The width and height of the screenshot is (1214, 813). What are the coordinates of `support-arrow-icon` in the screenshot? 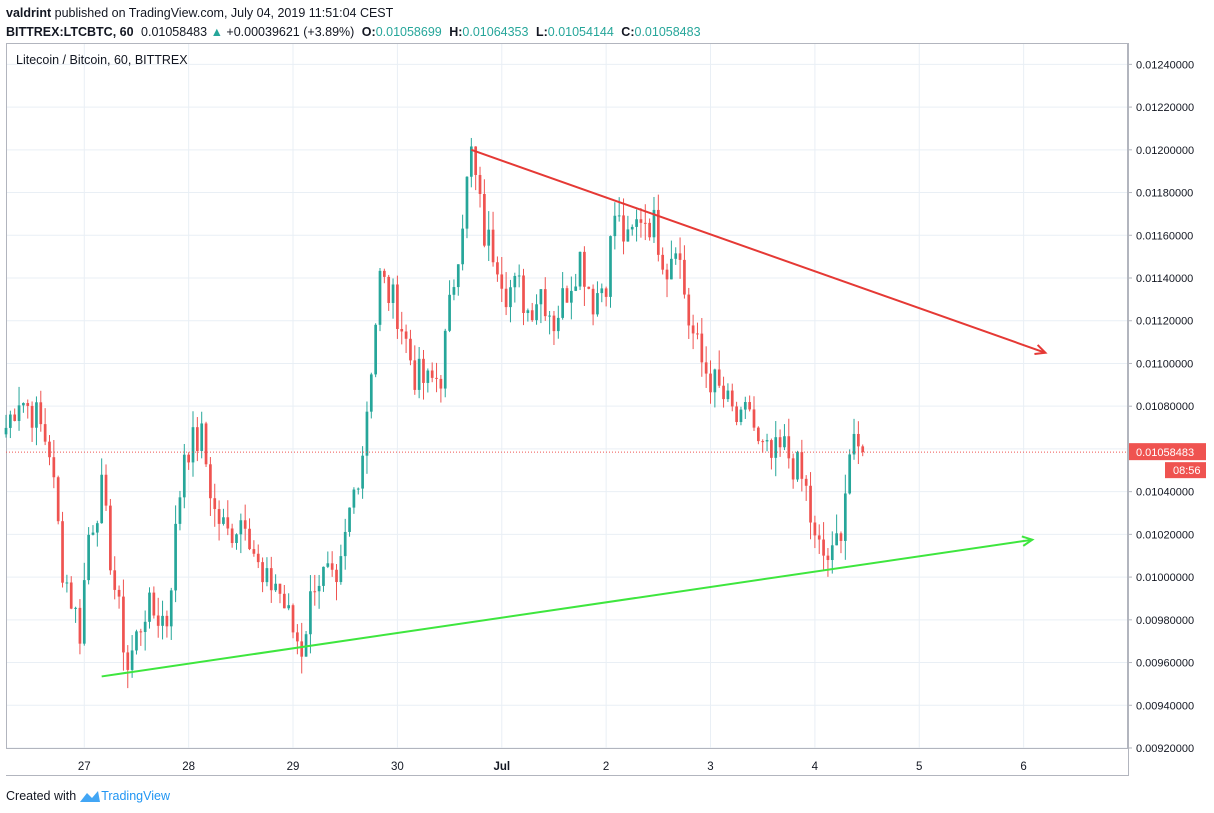 It's located at (1028, 541).